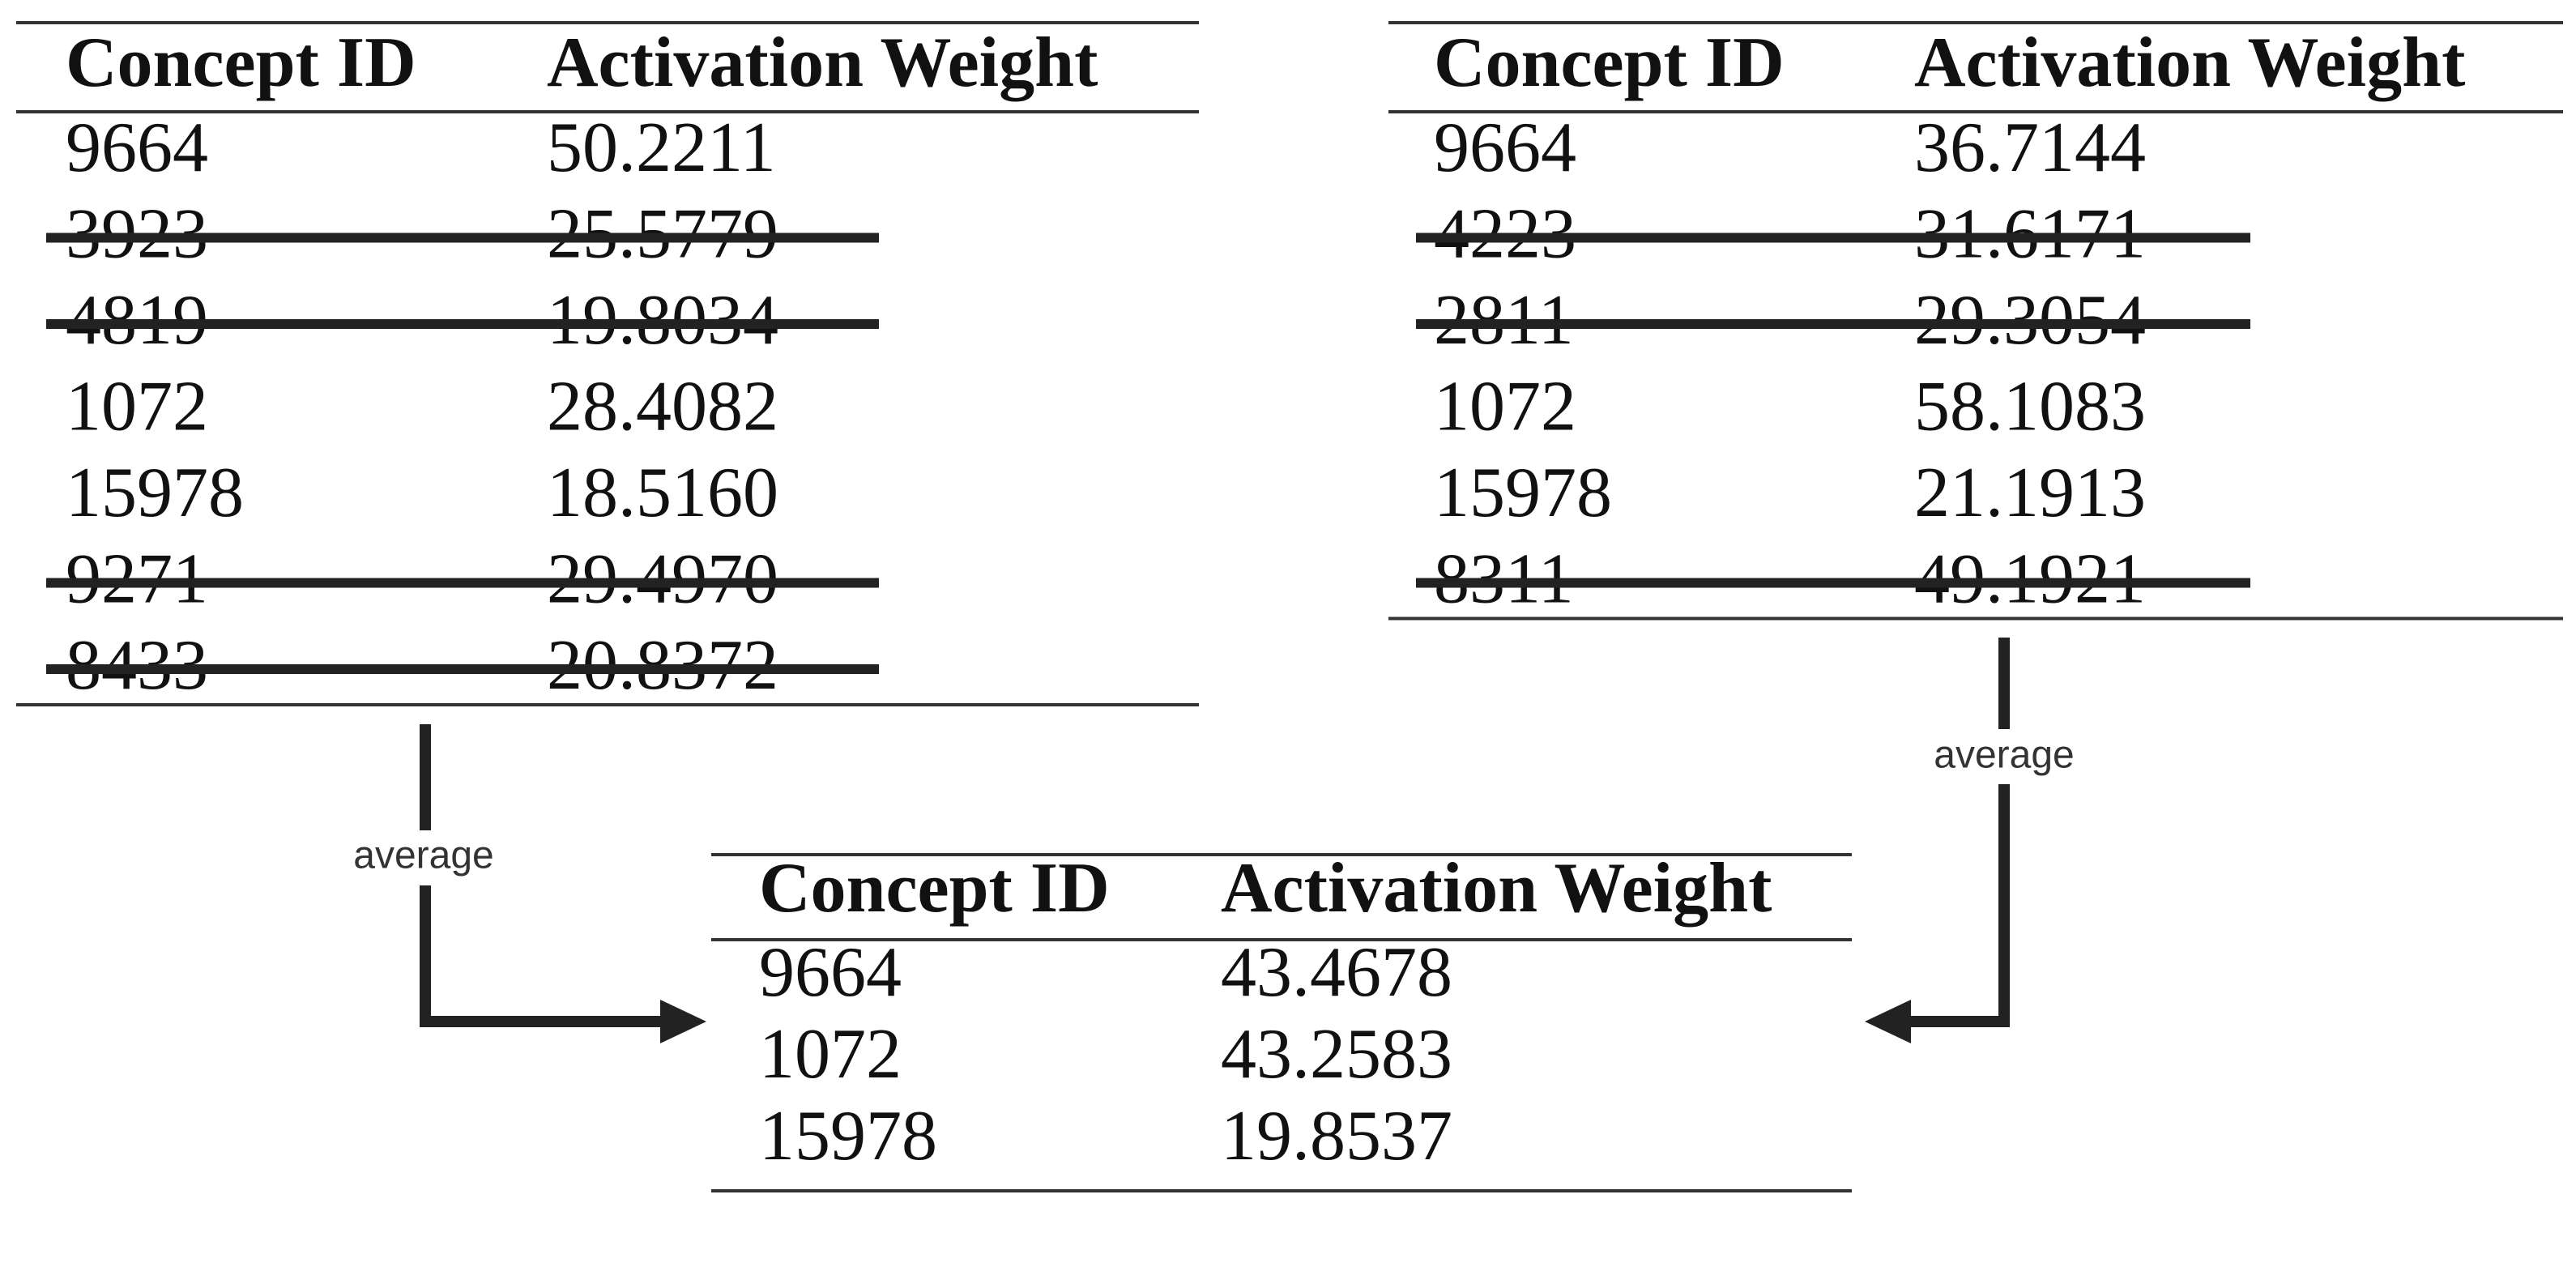 This screenshot has width=2576, height=1267. What do you see at coordinates (1337, 1054) in the screenshot?
I see `table-cell: 43.2583` at bounding box center [1337, 1054].